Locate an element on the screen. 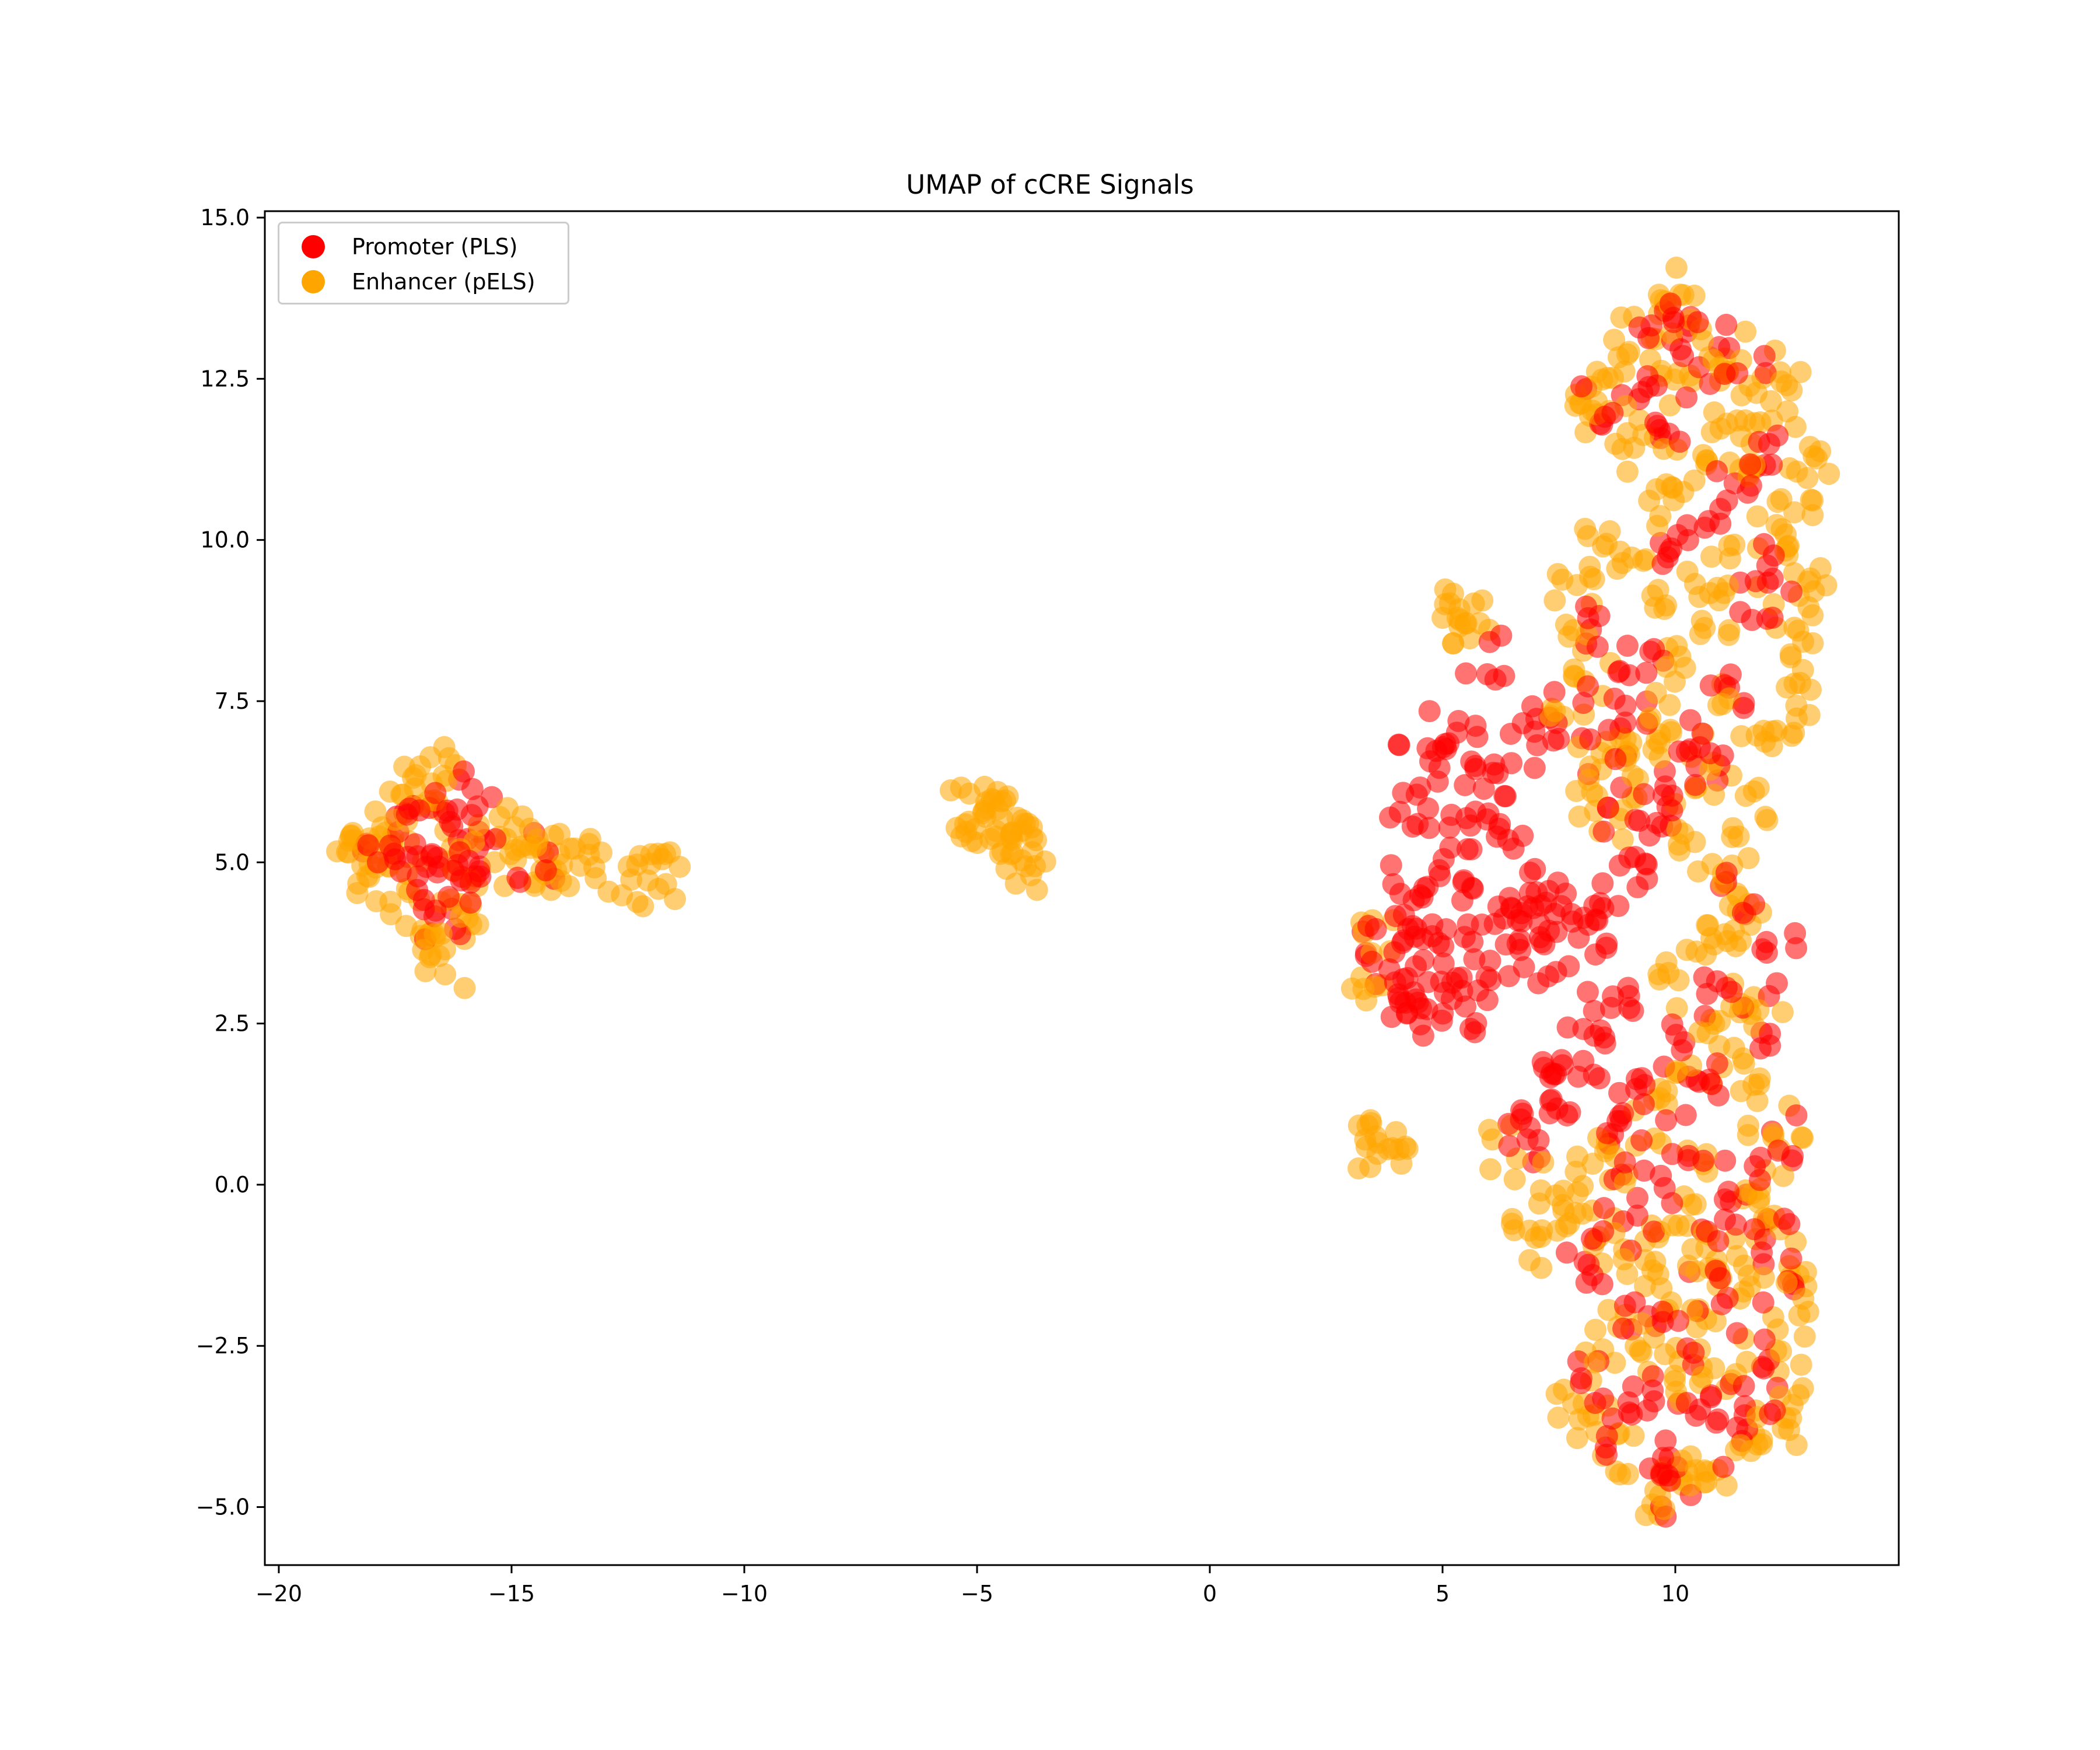 This screenshot has width=2100, height=1750. legend-marker-promoter is located at coordinates (314, 246).